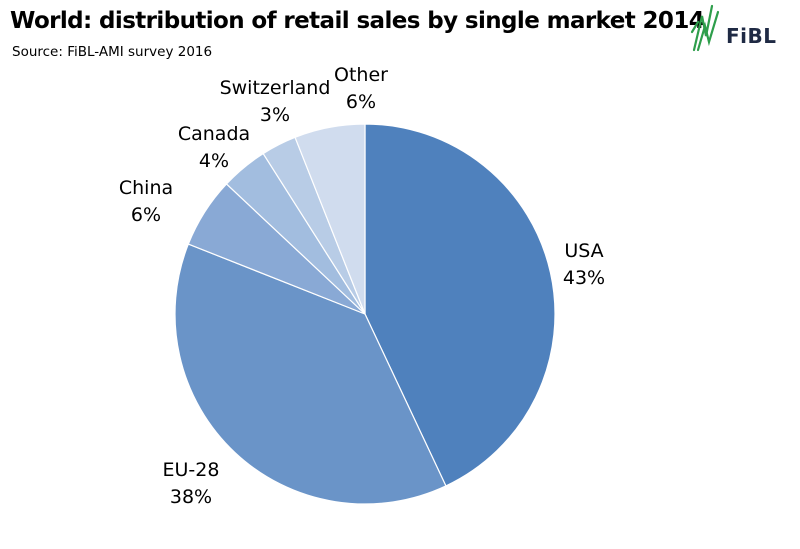  I want to click on fibl-logo: FiBL, so click(743, 32).